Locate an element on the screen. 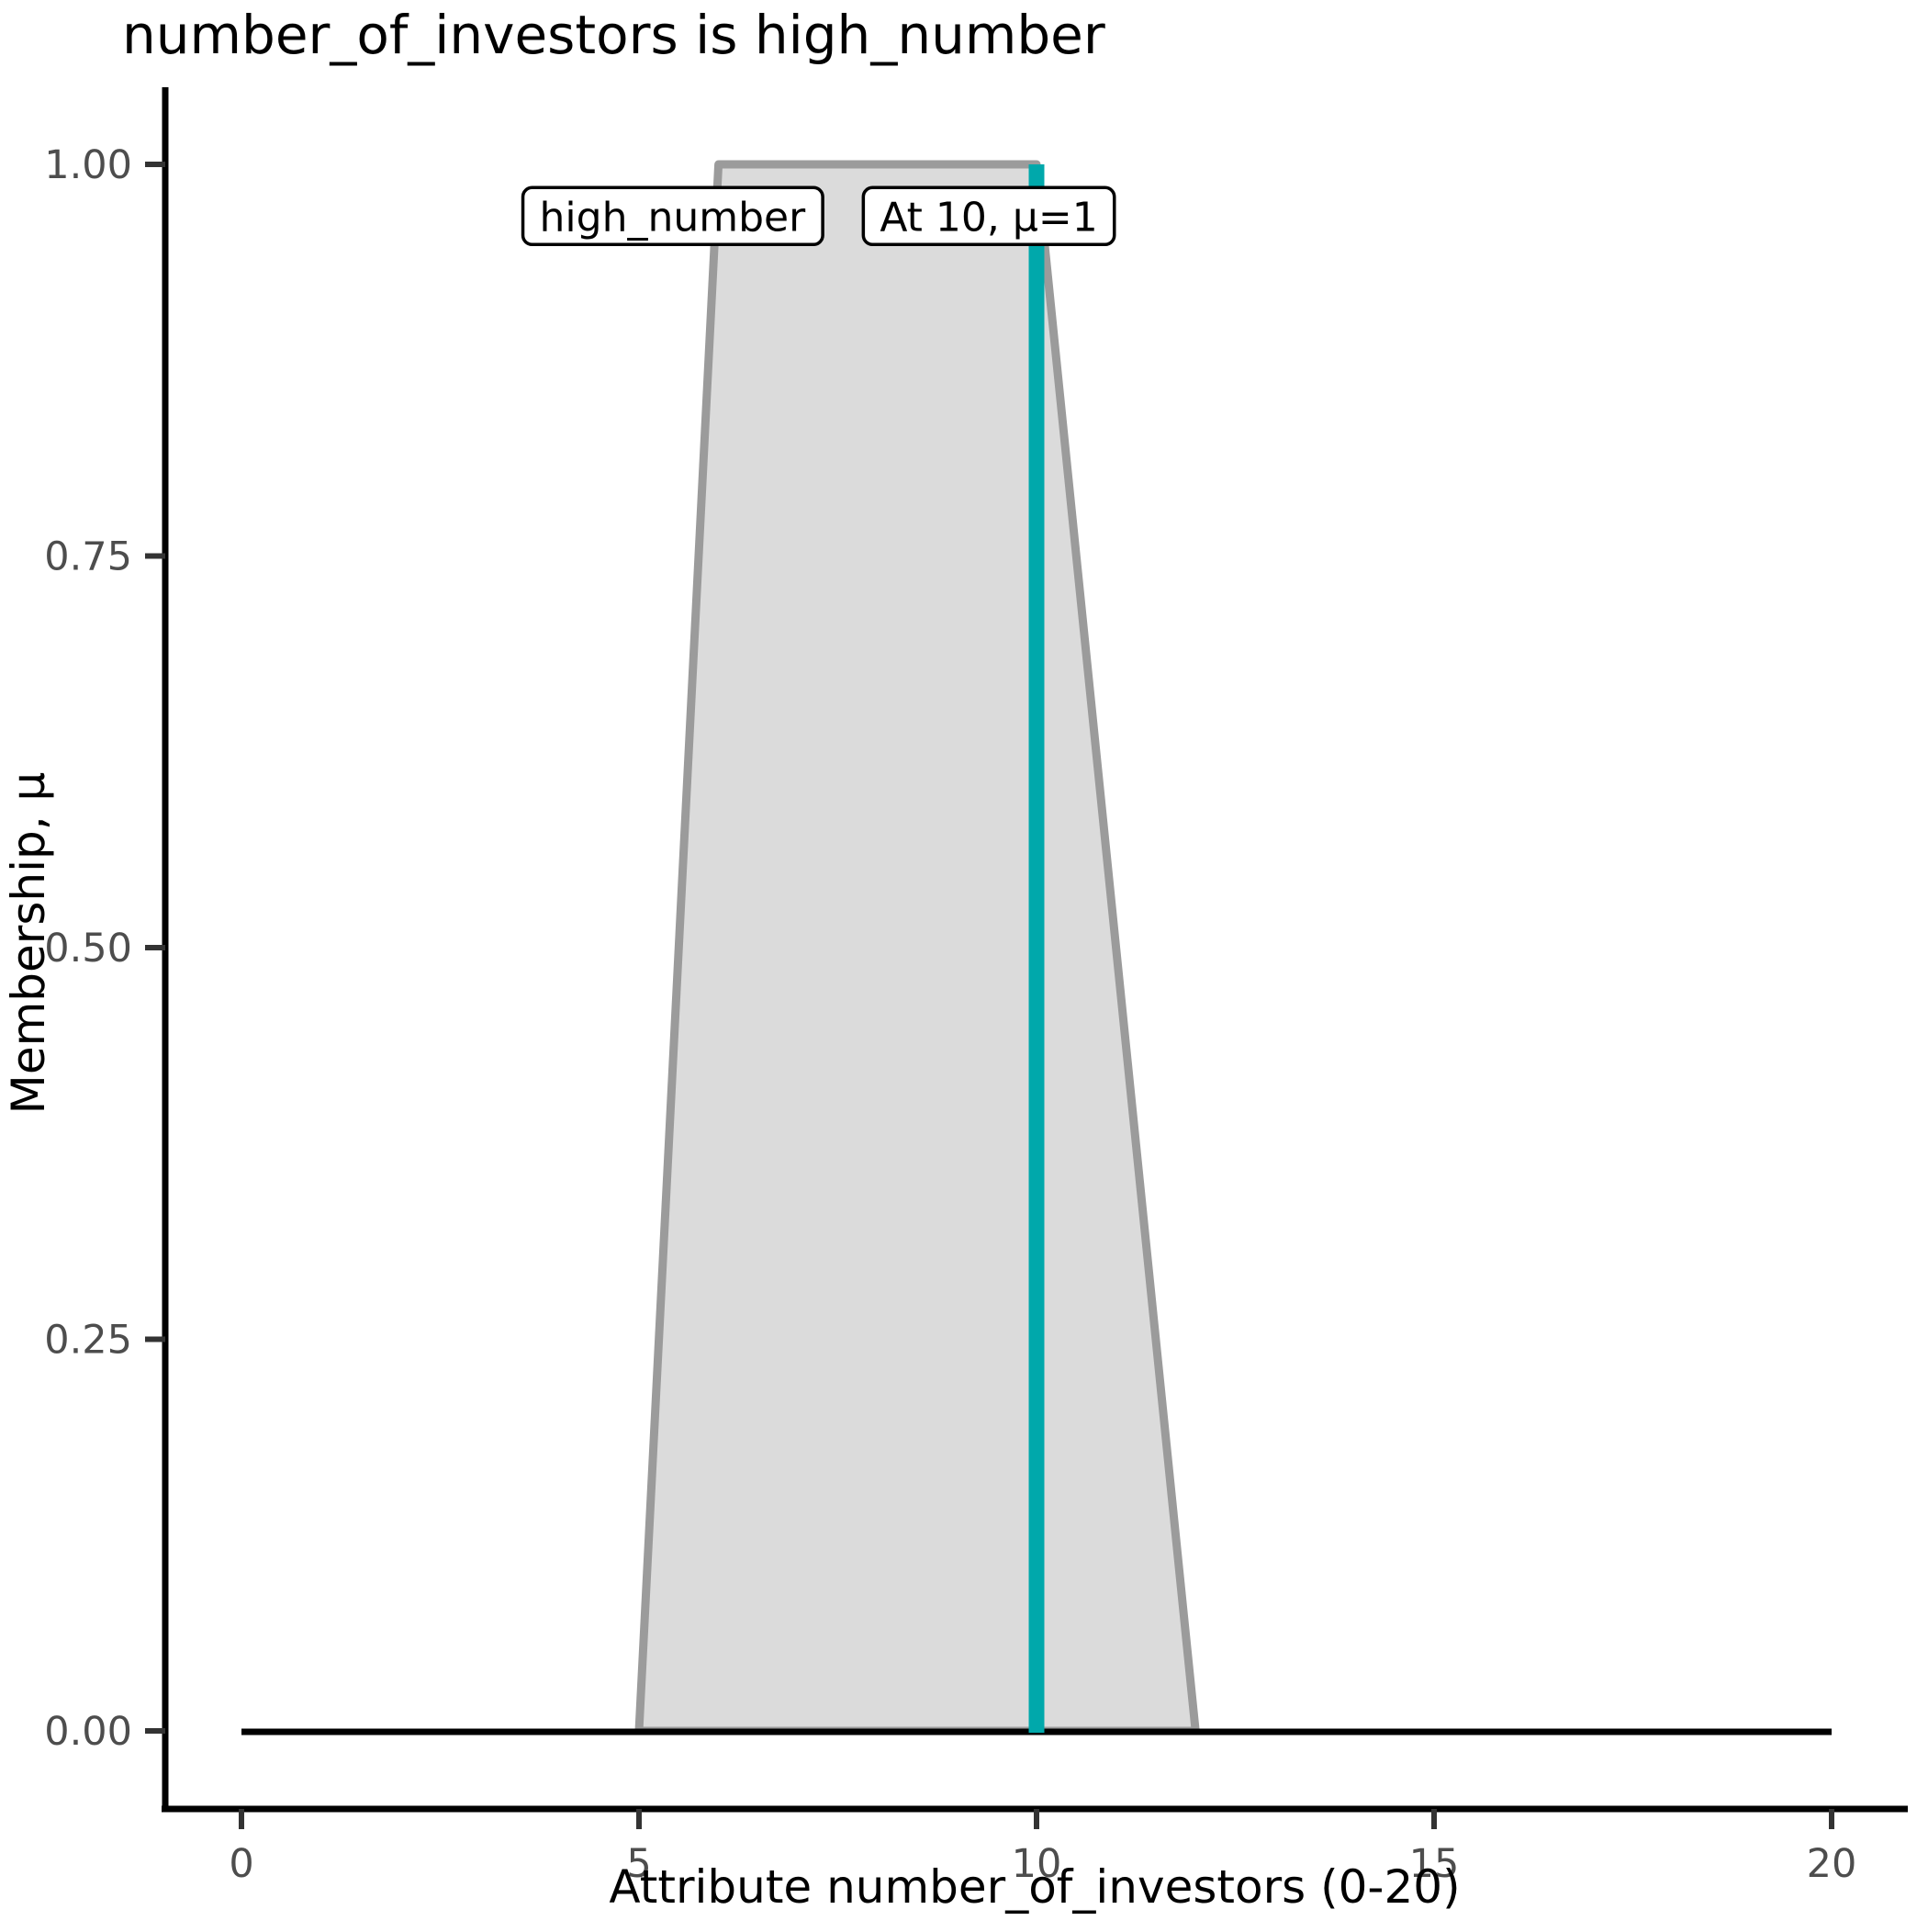  y-tick-label: 0.50 is located at coordinates (88, 949).